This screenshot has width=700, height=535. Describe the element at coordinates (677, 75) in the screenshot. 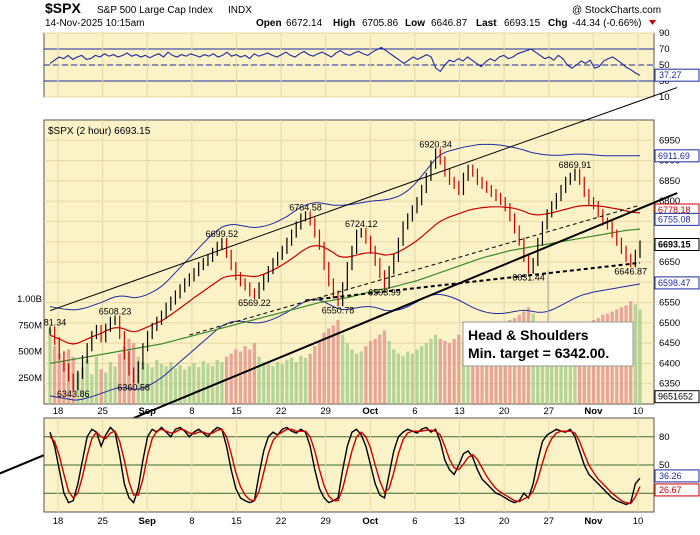

I see `rsi-last-box` at that location.